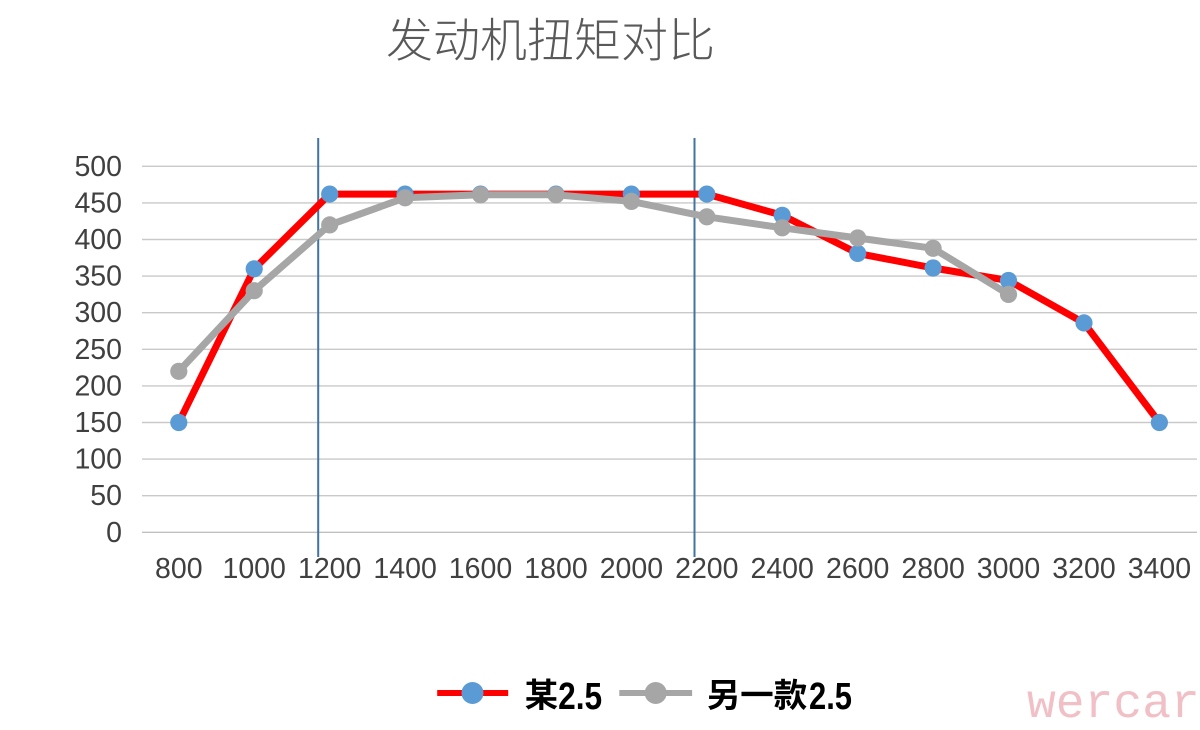  I want to click on svg-text: 1400, so click(404, 569).